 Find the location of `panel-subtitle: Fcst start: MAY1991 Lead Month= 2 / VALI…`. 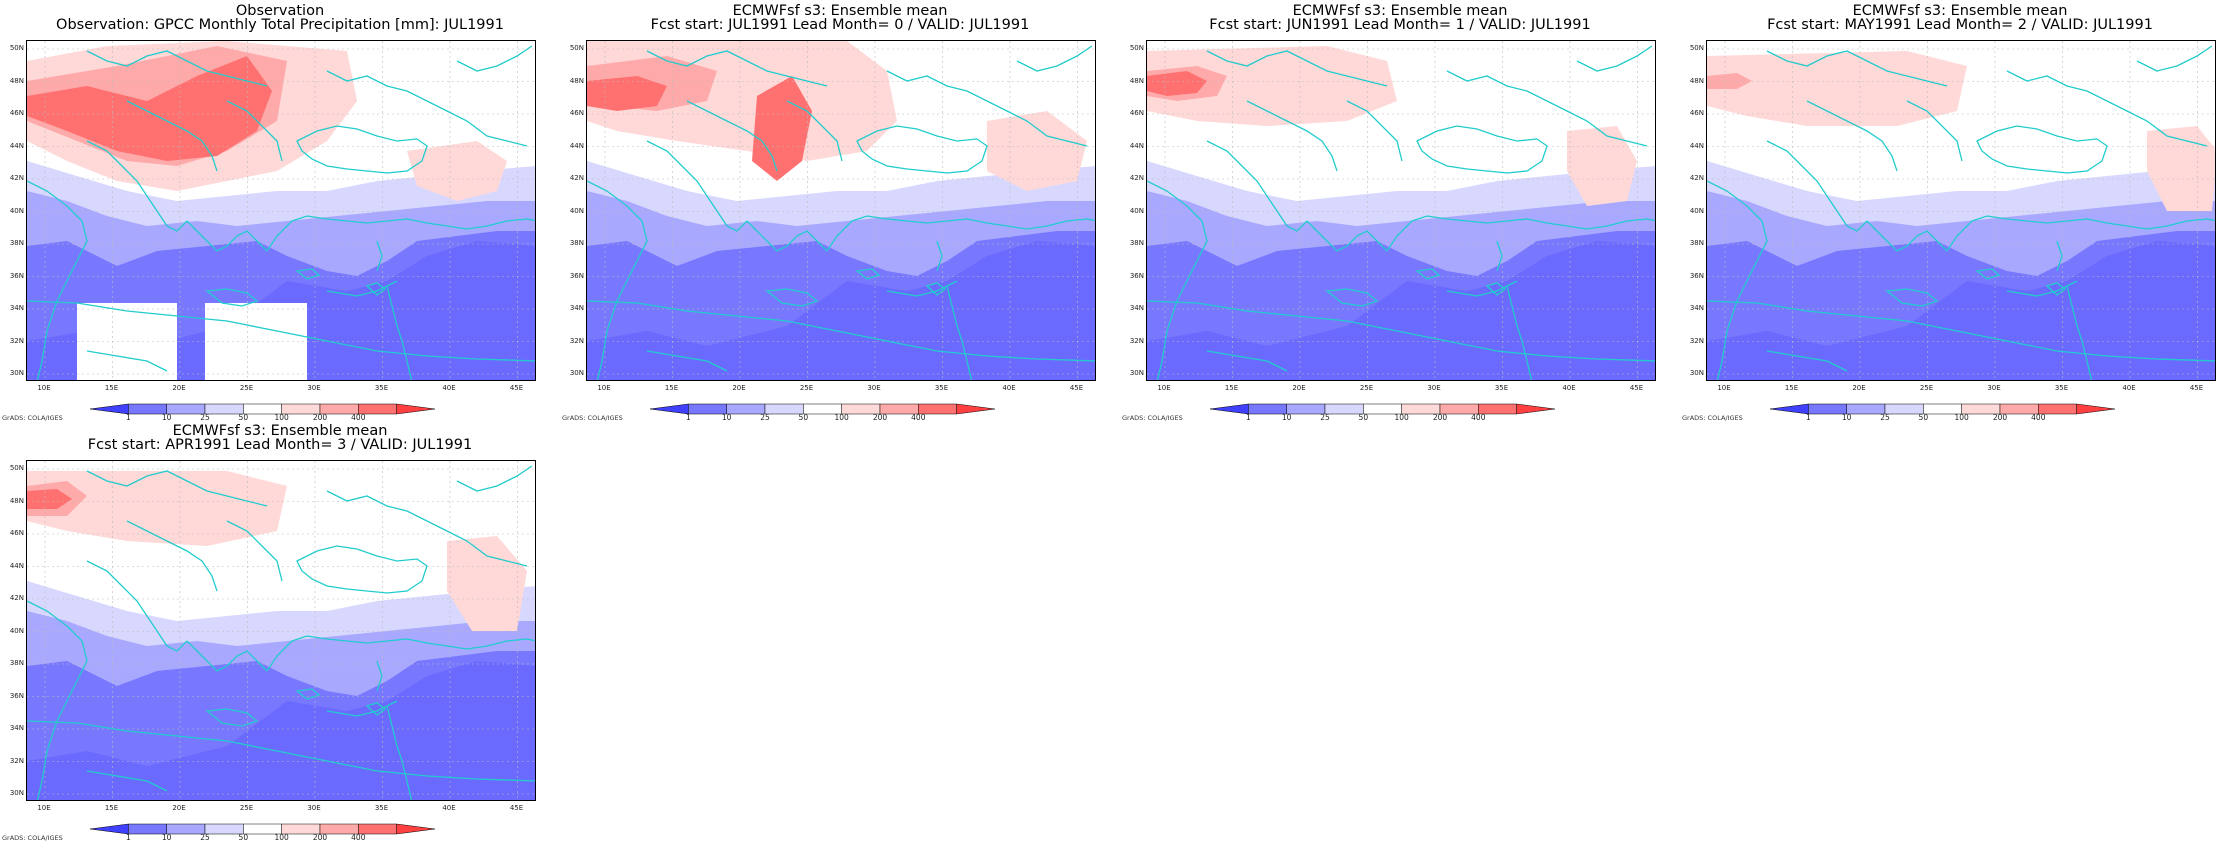

panel-subtitle: Fcst start: MAY1991 Lead Month= 2 / VALI… is located at coordinates (1960, 25).